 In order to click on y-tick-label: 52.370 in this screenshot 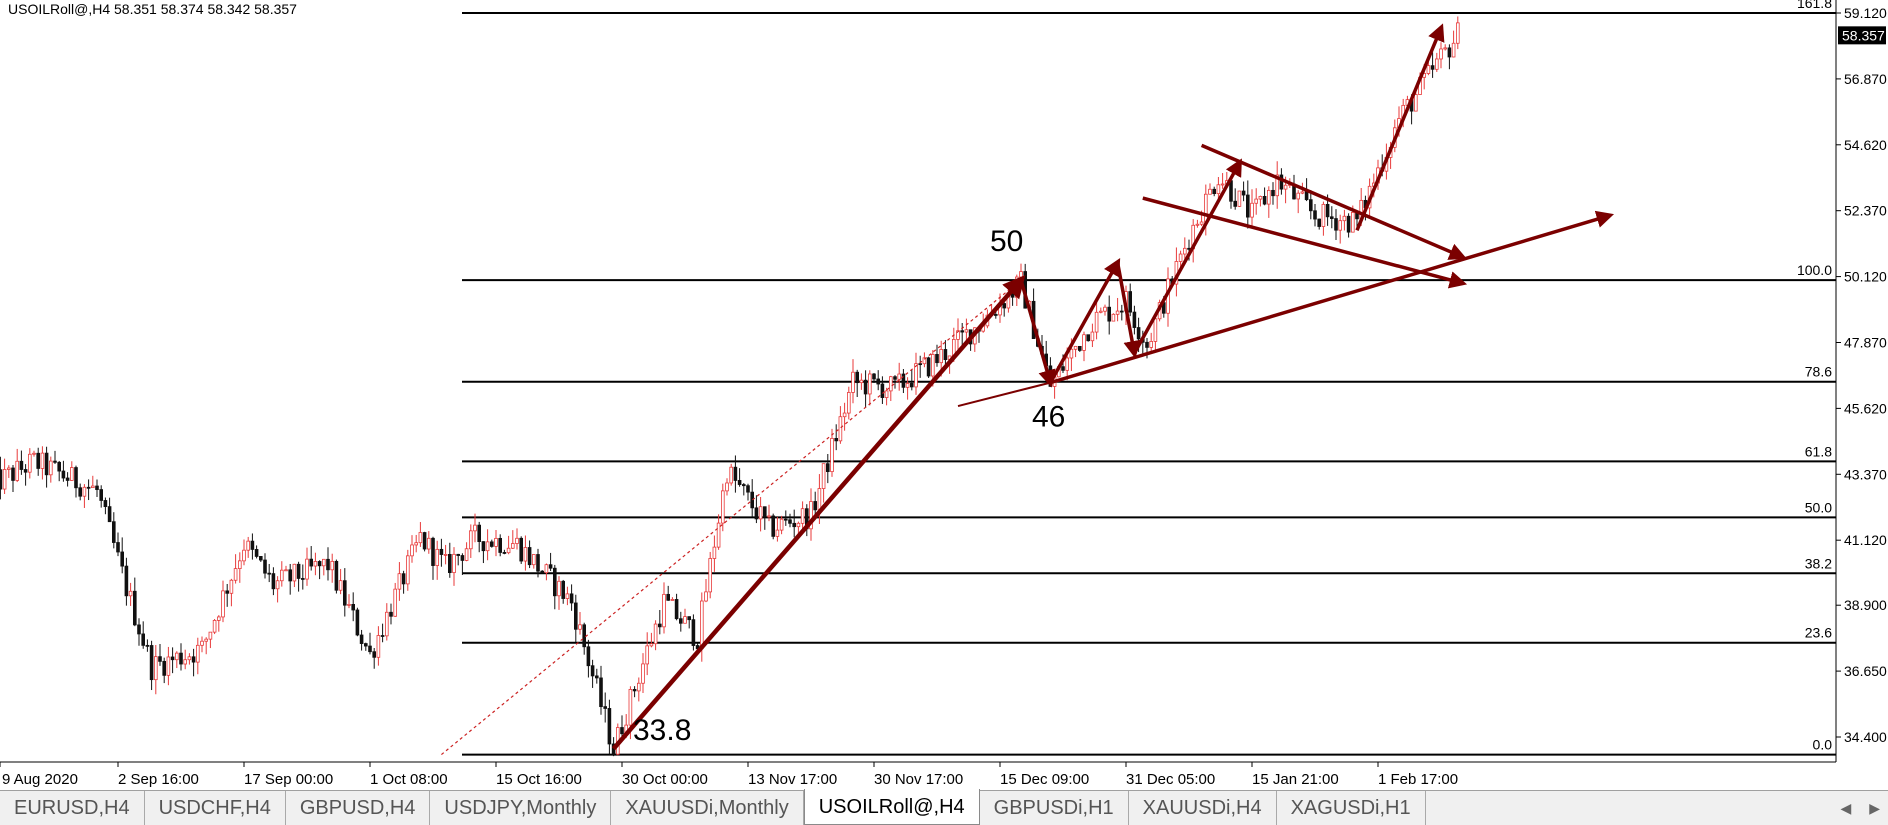, I will do `click(1865, 211)`.